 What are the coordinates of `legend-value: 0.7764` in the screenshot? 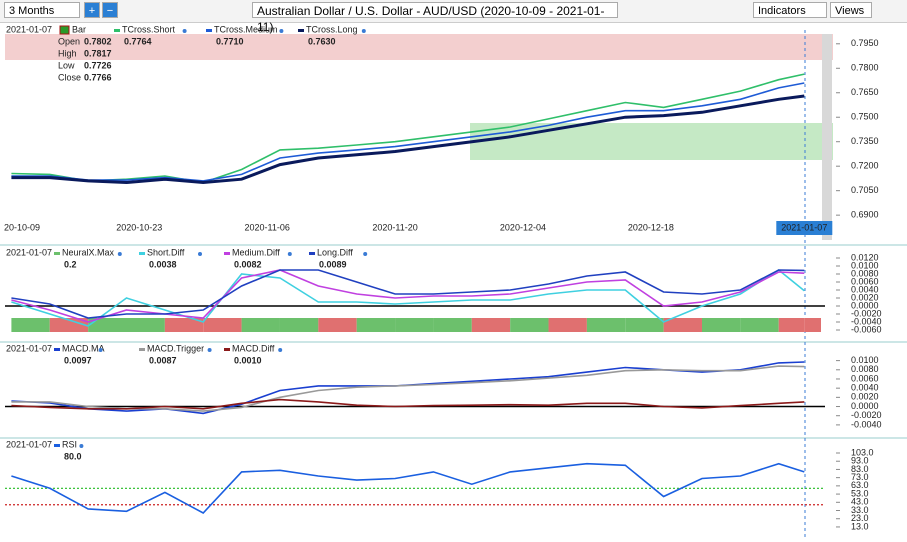 It's located at (138, 41).